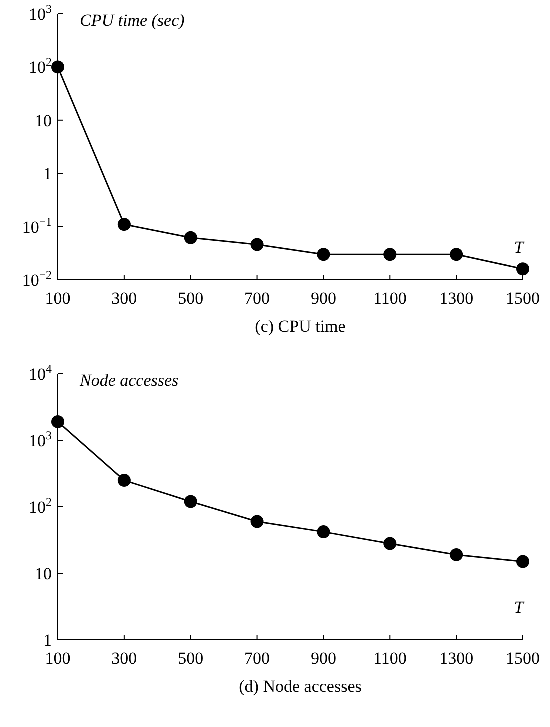 This screenshot has width=550, height=727. Describe the element at coordinates (37, 225) in the screenshot. I see `y-tick-label: 10$^{−1}$` at that location.